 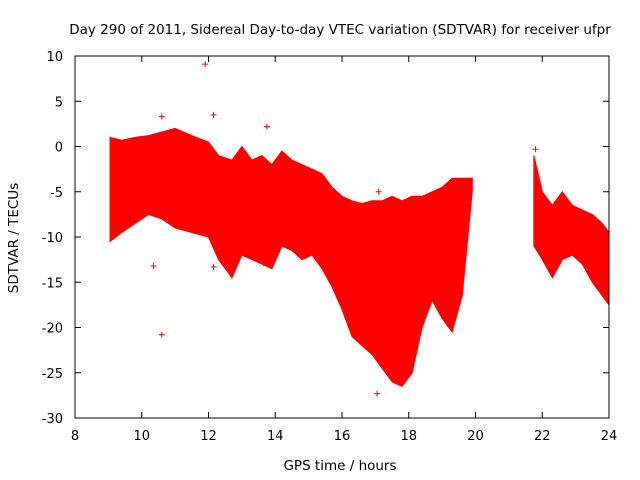 What do you see at coordinates (52, 374) in the screenshot?
I see `y-tick-label: -25` at bounding box center [52, 374].